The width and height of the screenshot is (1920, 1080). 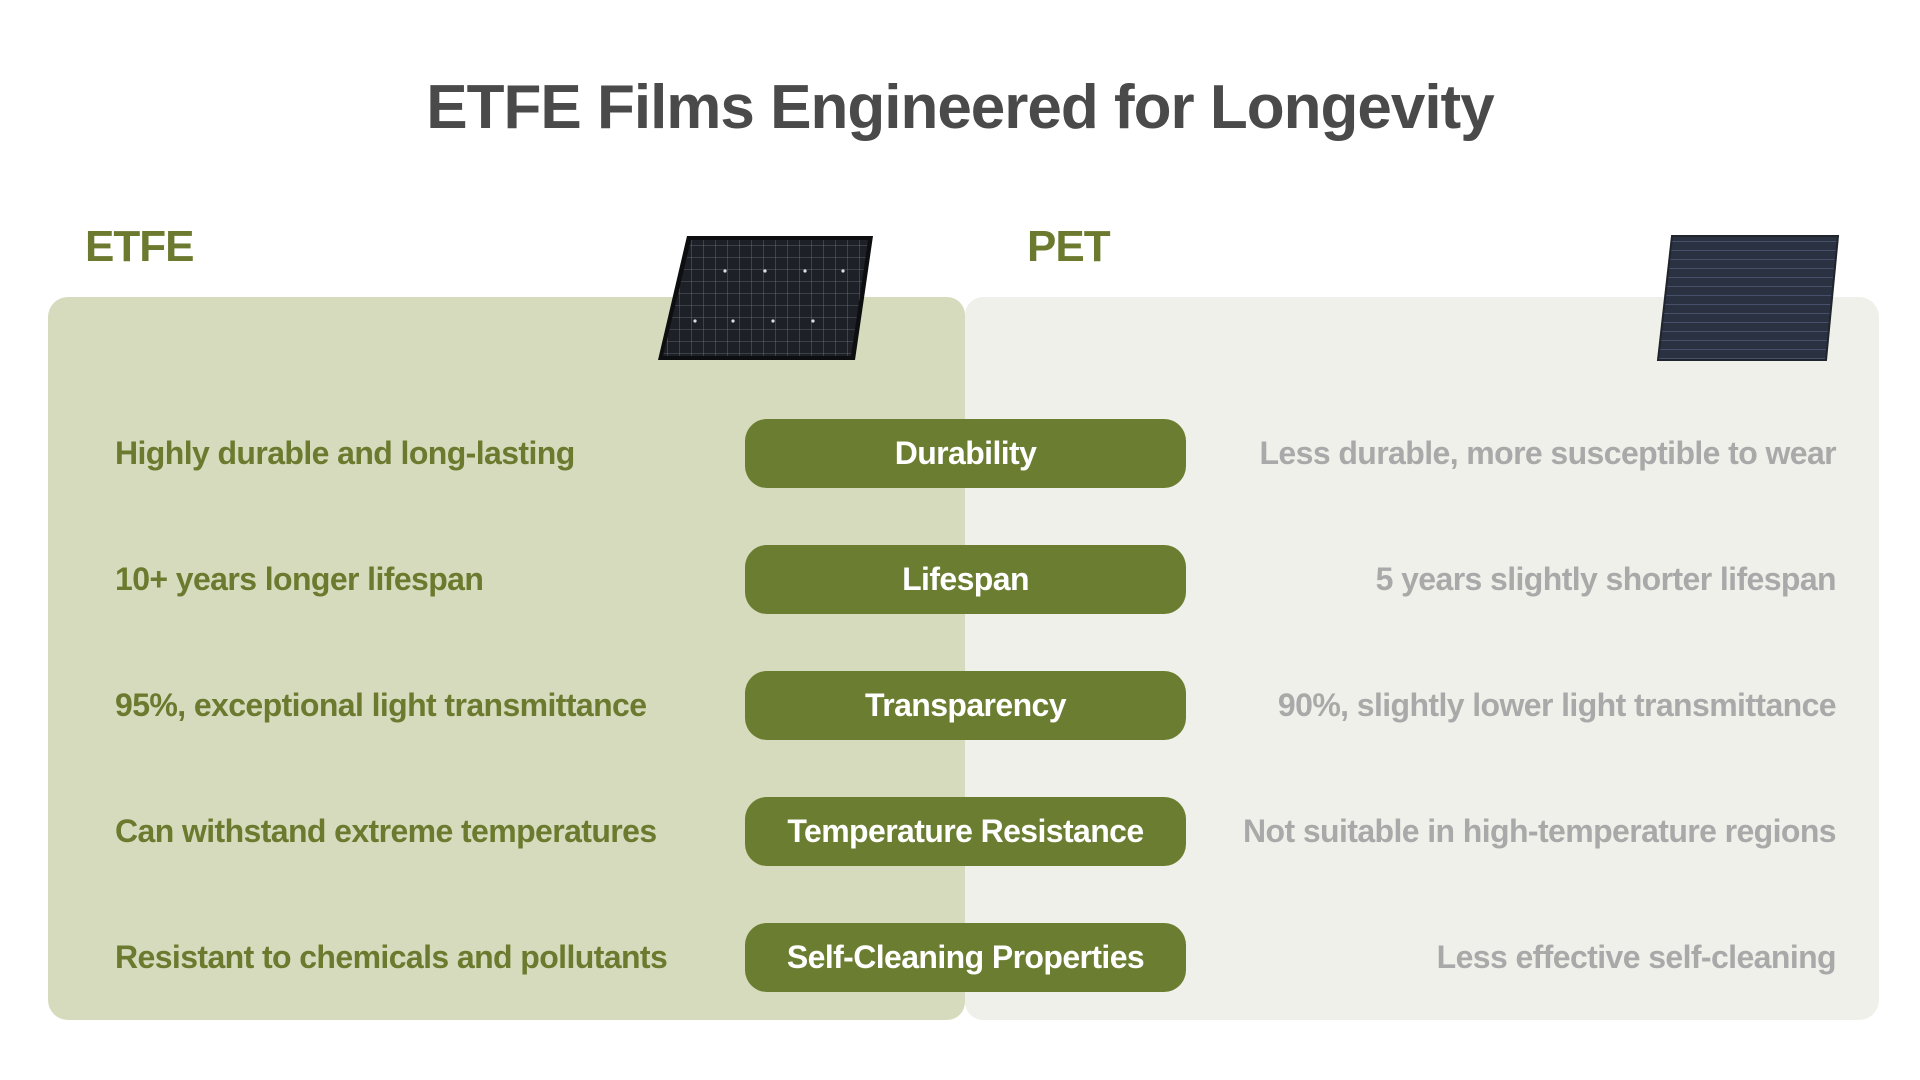 What do you see at coordinates (965, 453) in the screenshot?
I see `feature-pill: Durability` at bounding box center [965, 453].